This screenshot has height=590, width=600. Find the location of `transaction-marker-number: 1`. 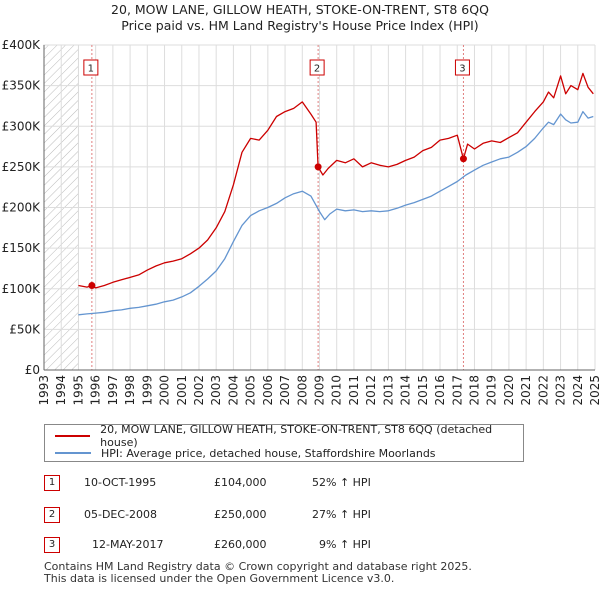

transaction-marker-number: 1 is located at coordinates (91, 69).